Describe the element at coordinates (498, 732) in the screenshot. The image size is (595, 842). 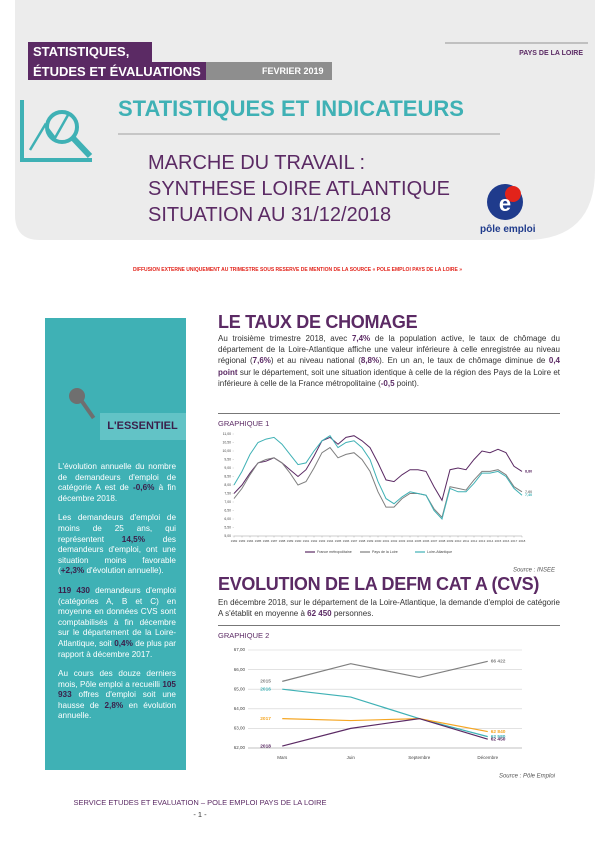
I see `value-label: 62 840` at that location.